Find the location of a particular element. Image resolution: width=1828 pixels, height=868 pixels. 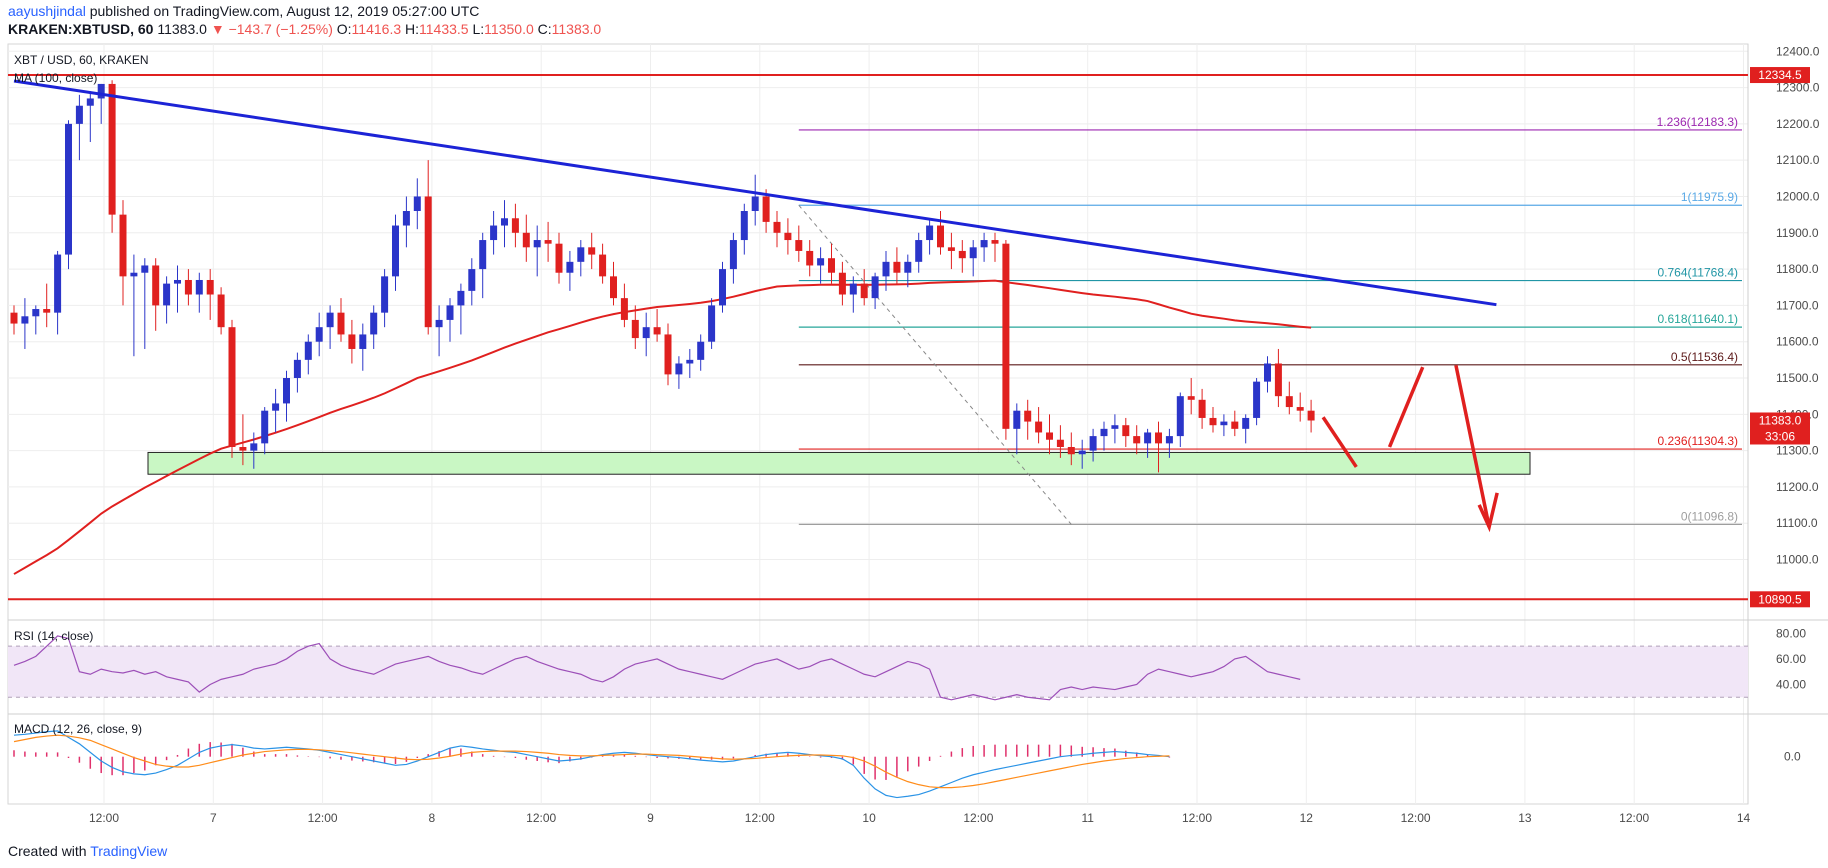

y-tick-label: 11500.0 is located at coordinates (1797, 378).